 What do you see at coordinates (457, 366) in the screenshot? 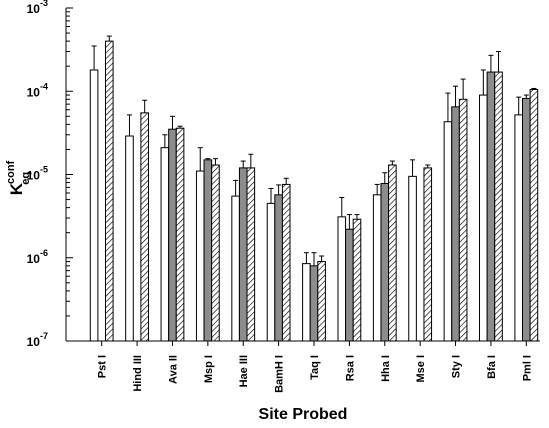
I see `x-tick-label: Sty I` at bounding box center [457, 366].